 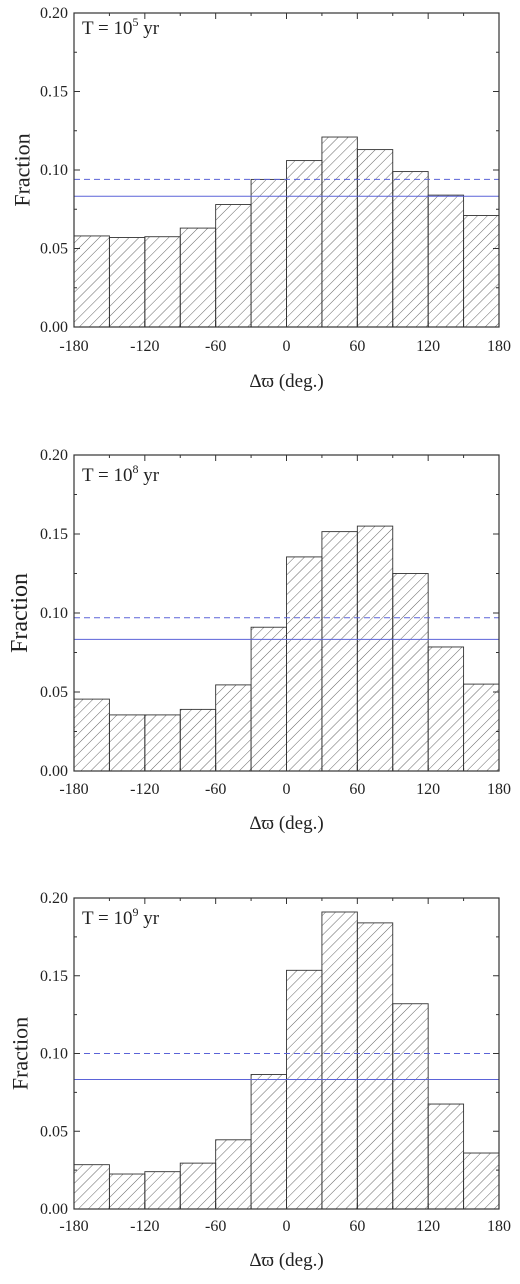 What do you see at coordinates (121, 474) in the screenshot?
I see `panel-annotation: T = 108 yr` at bounding box center [121, 474].